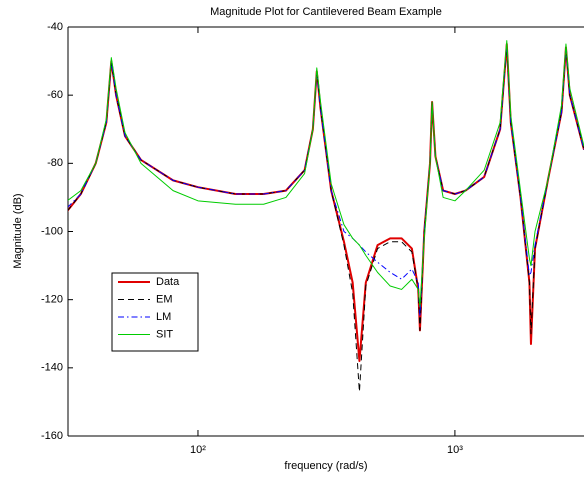 This screenshot has width=584, height=477. Describe the element at coordinates (164, 299) in the screenshot. I see `legend-label: EM` at that location.